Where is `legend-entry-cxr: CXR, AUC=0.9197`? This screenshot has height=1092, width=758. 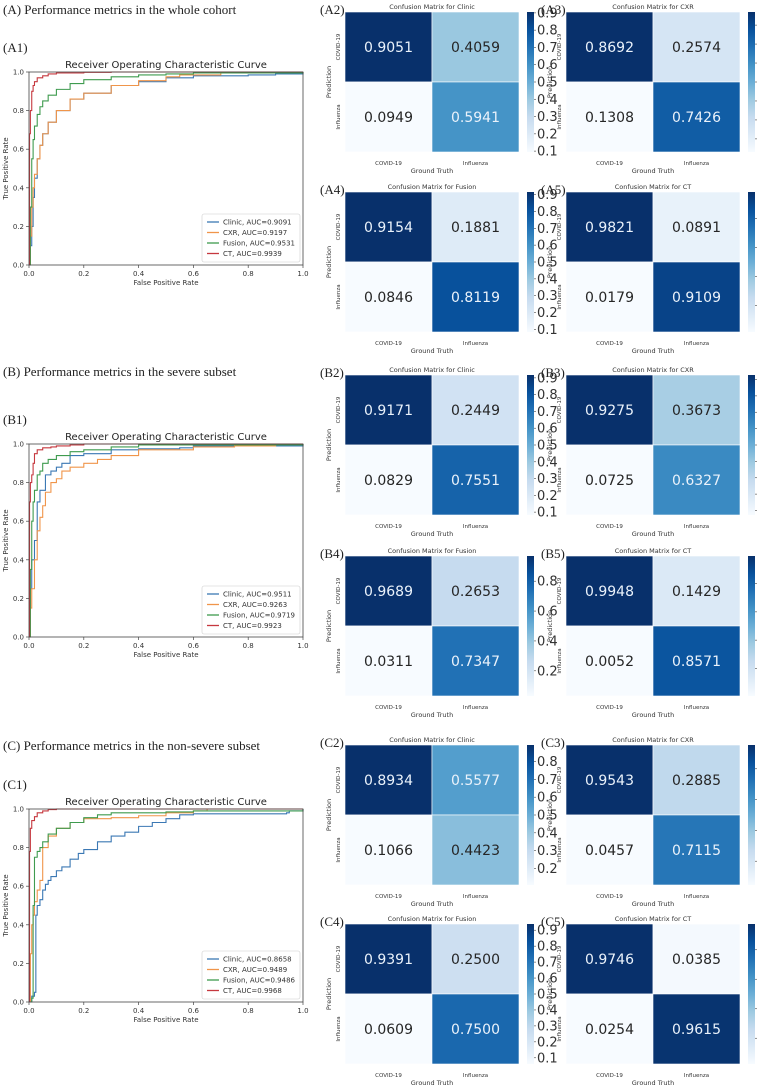 legend-entry-cxr: CXR, AUC=0.9197 is located at coordinates (255, 233).